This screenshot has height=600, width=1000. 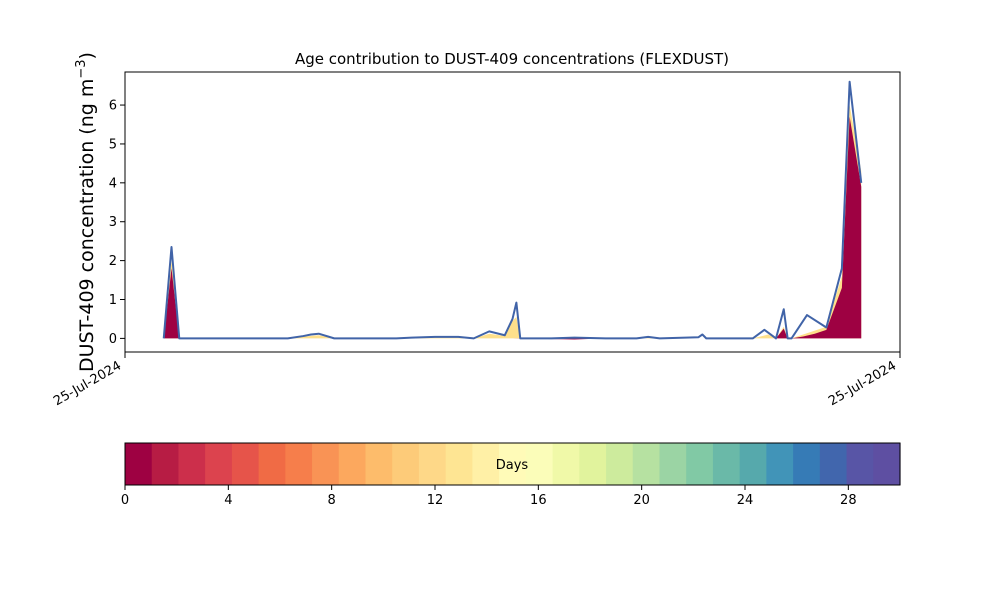 I want to click on colorbar-cells, so click(x=513, y=464).